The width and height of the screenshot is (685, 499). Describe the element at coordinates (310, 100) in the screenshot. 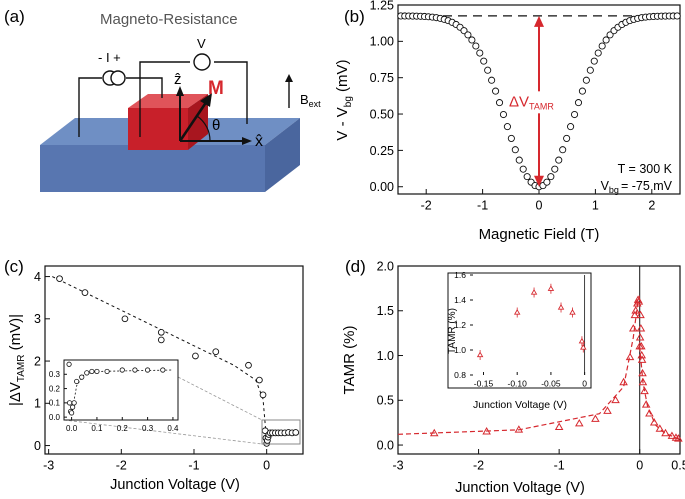

I see `field-label: Bext` at that location.